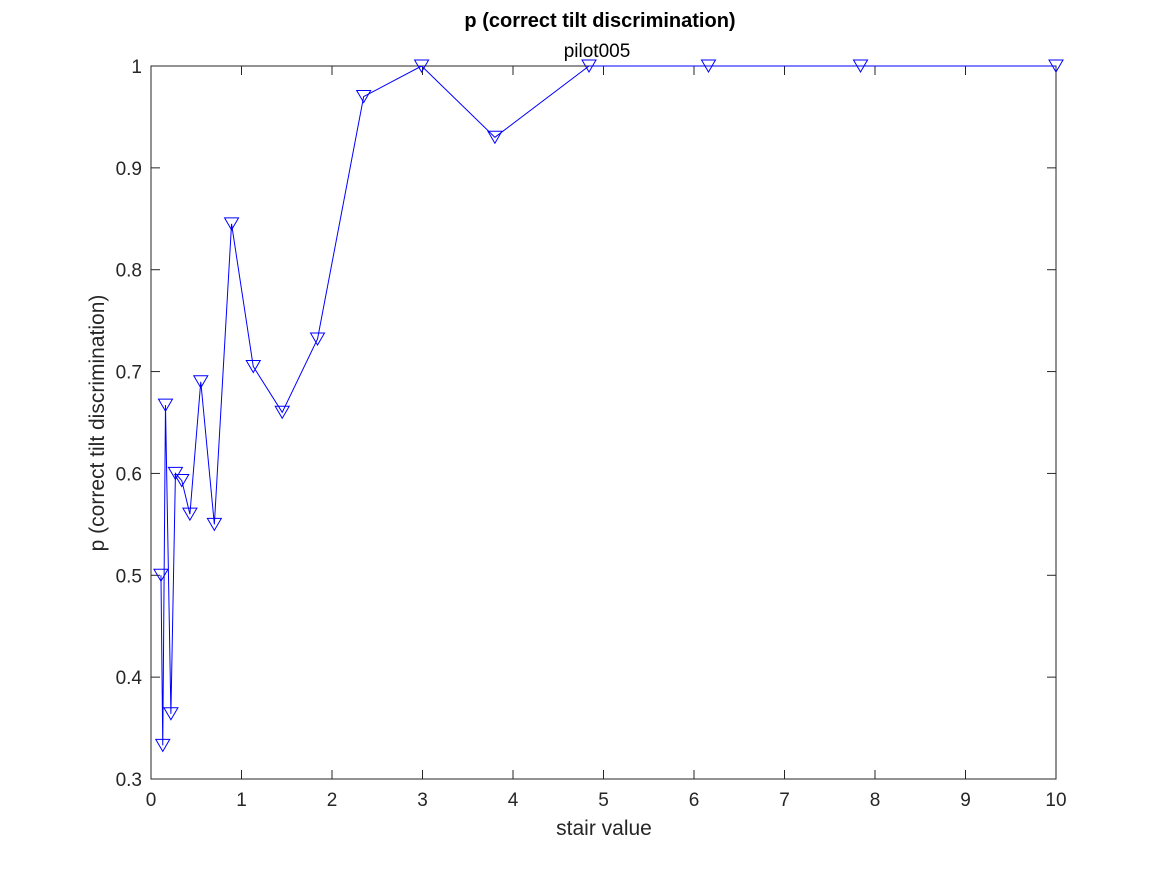 Image resolution: width=1167 pixels, height=875 pixels. What do you see at coordinates (1055, 800) in the screenshot?
I see `x-tick-label: 10` at bounding box center [1055, 800].